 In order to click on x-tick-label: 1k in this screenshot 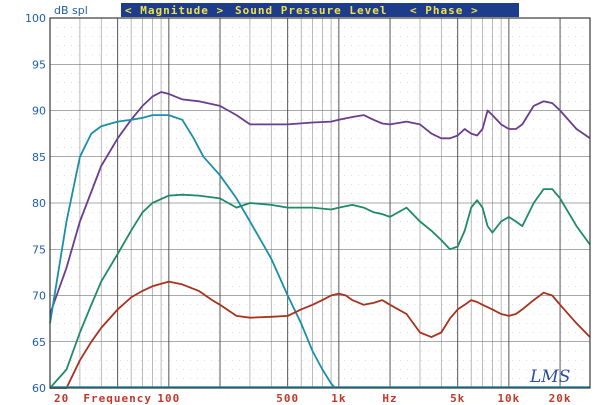, I will do `click(338, 398)`.